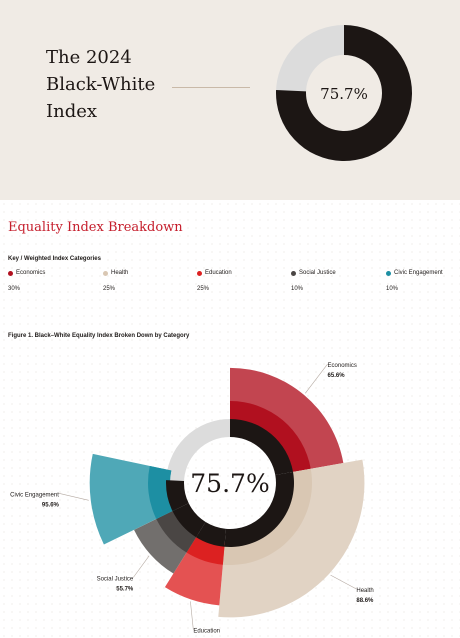 The height and width of the screenshot is (638, 460). What do you see at coordinates (192, 615) in the screenshot?
I see `education-leader-line` at bounding box center [192, 615].